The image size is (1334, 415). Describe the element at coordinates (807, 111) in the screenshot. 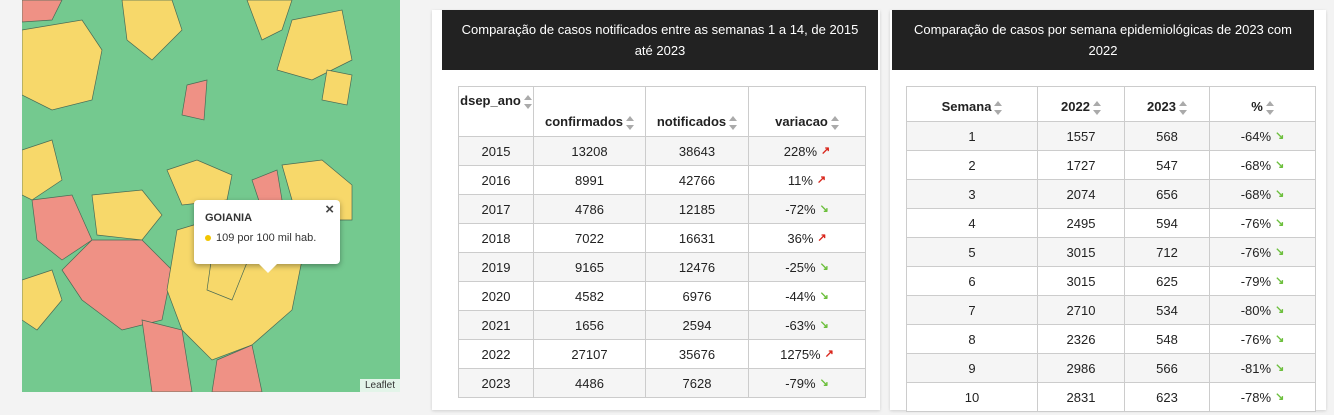

I see `column-header: variacao` at that location.